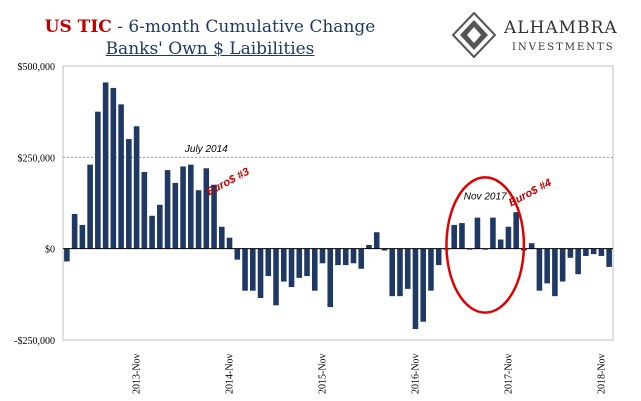  Describe the element at coordinates (485, 245) in the screenshot. I see `highlight-ellipse` at that location.